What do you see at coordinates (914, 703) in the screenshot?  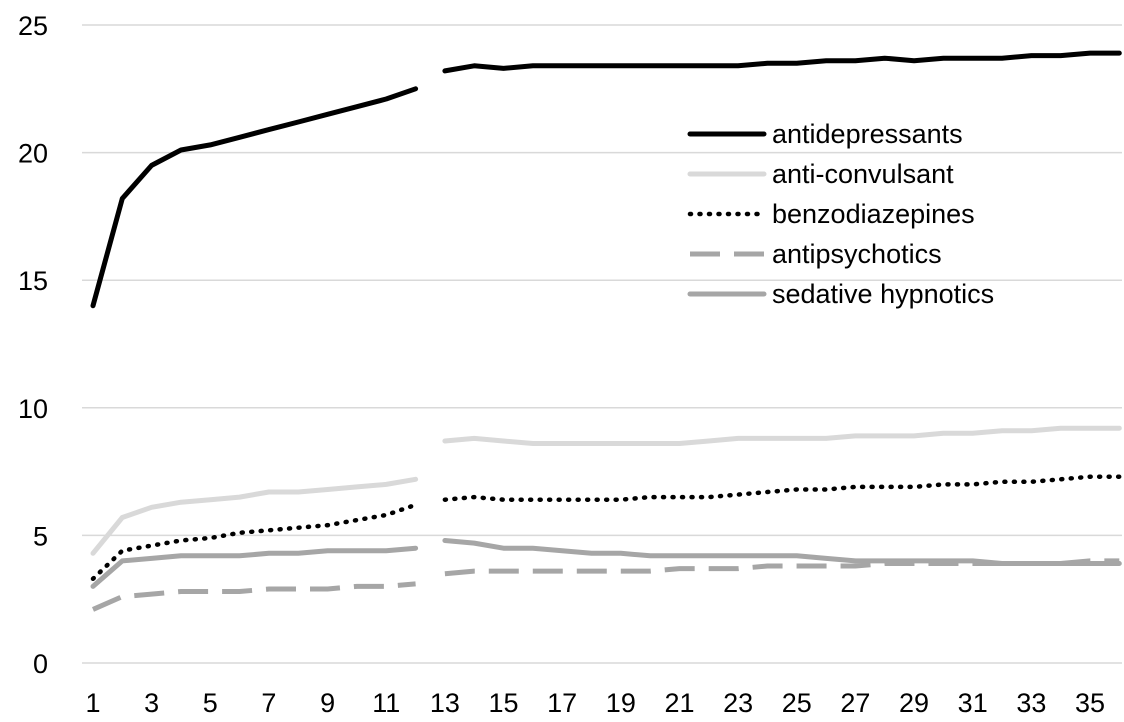 I see `x-tick-label: 29` at bounding box center [914, 703].